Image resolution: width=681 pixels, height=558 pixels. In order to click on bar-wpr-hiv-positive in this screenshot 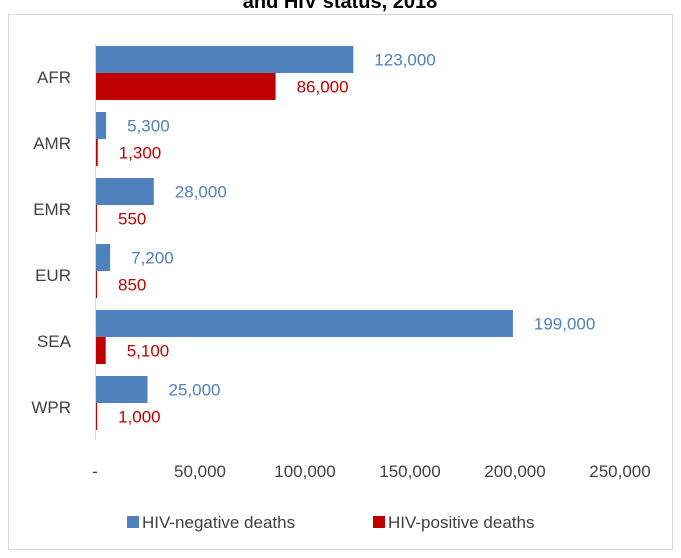, I will do `click(96, 416)`.